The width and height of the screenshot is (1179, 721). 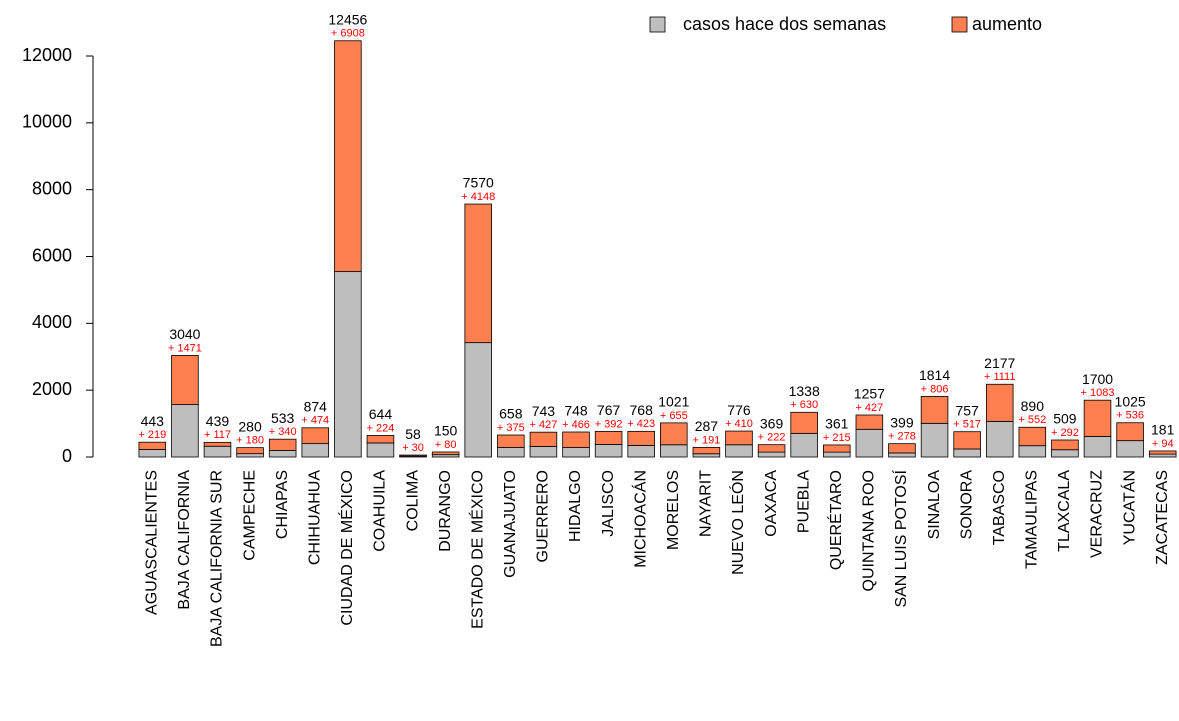 I want to click on increase-label: + 392, so click(x=609, y=424).